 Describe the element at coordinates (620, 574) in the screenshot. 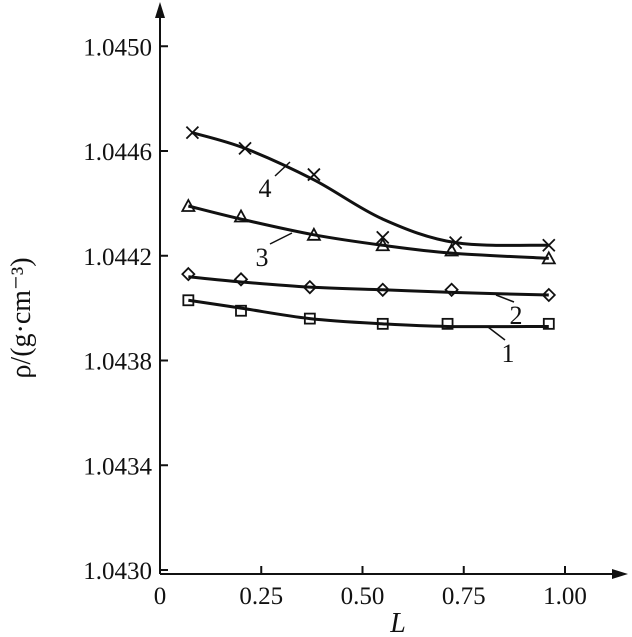

I see `x-axis-arrow` at that location.